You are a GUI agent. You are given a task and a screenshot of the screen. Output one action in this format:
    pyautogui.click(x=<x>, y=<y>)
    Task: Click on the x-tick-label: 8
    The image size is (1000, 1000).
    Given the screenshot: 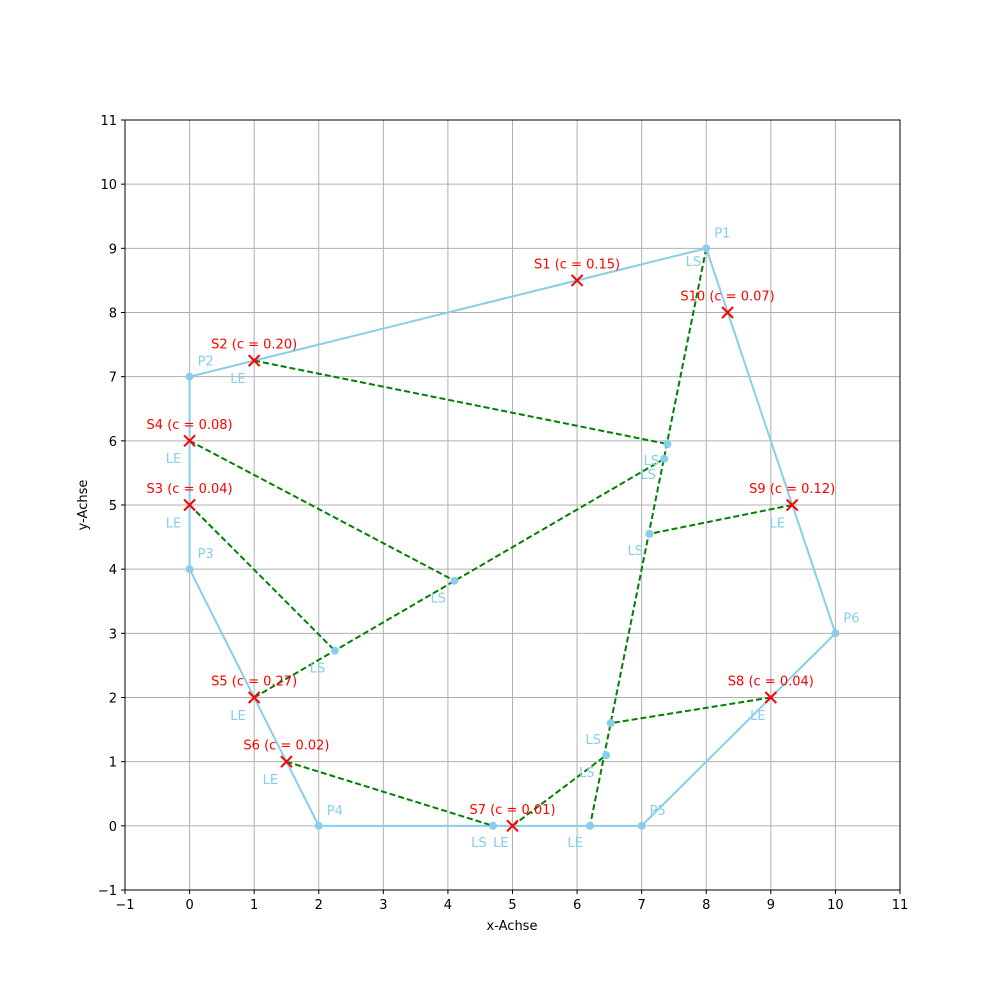 What is the action you would take?
    pyautogui.click(x=706, y=905)
    